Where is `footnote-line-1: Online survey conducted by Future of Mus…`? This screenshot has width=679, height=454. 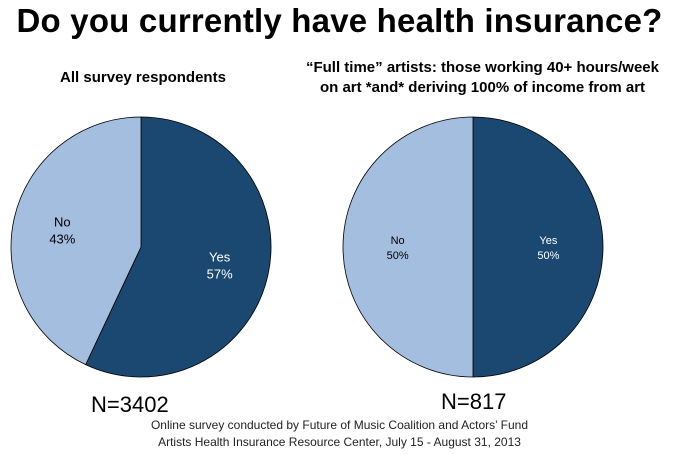
footnote-line-1: Online survey conducted by Future of Mus… is located at coordinates (339, 425).